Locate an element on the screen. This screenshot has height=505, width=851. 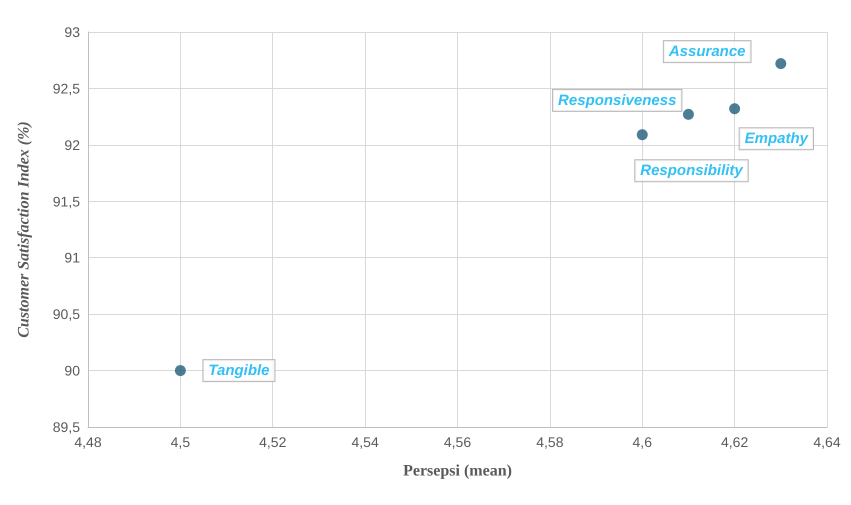
y-tick-label: 89,5 is located at coordinates (66, 427).